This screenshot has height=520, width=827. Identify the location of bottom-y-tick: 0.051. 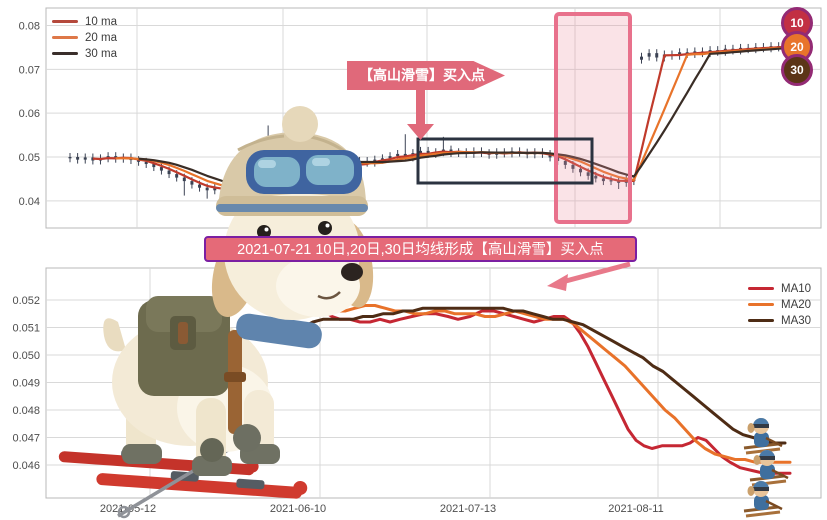
(26, 329).